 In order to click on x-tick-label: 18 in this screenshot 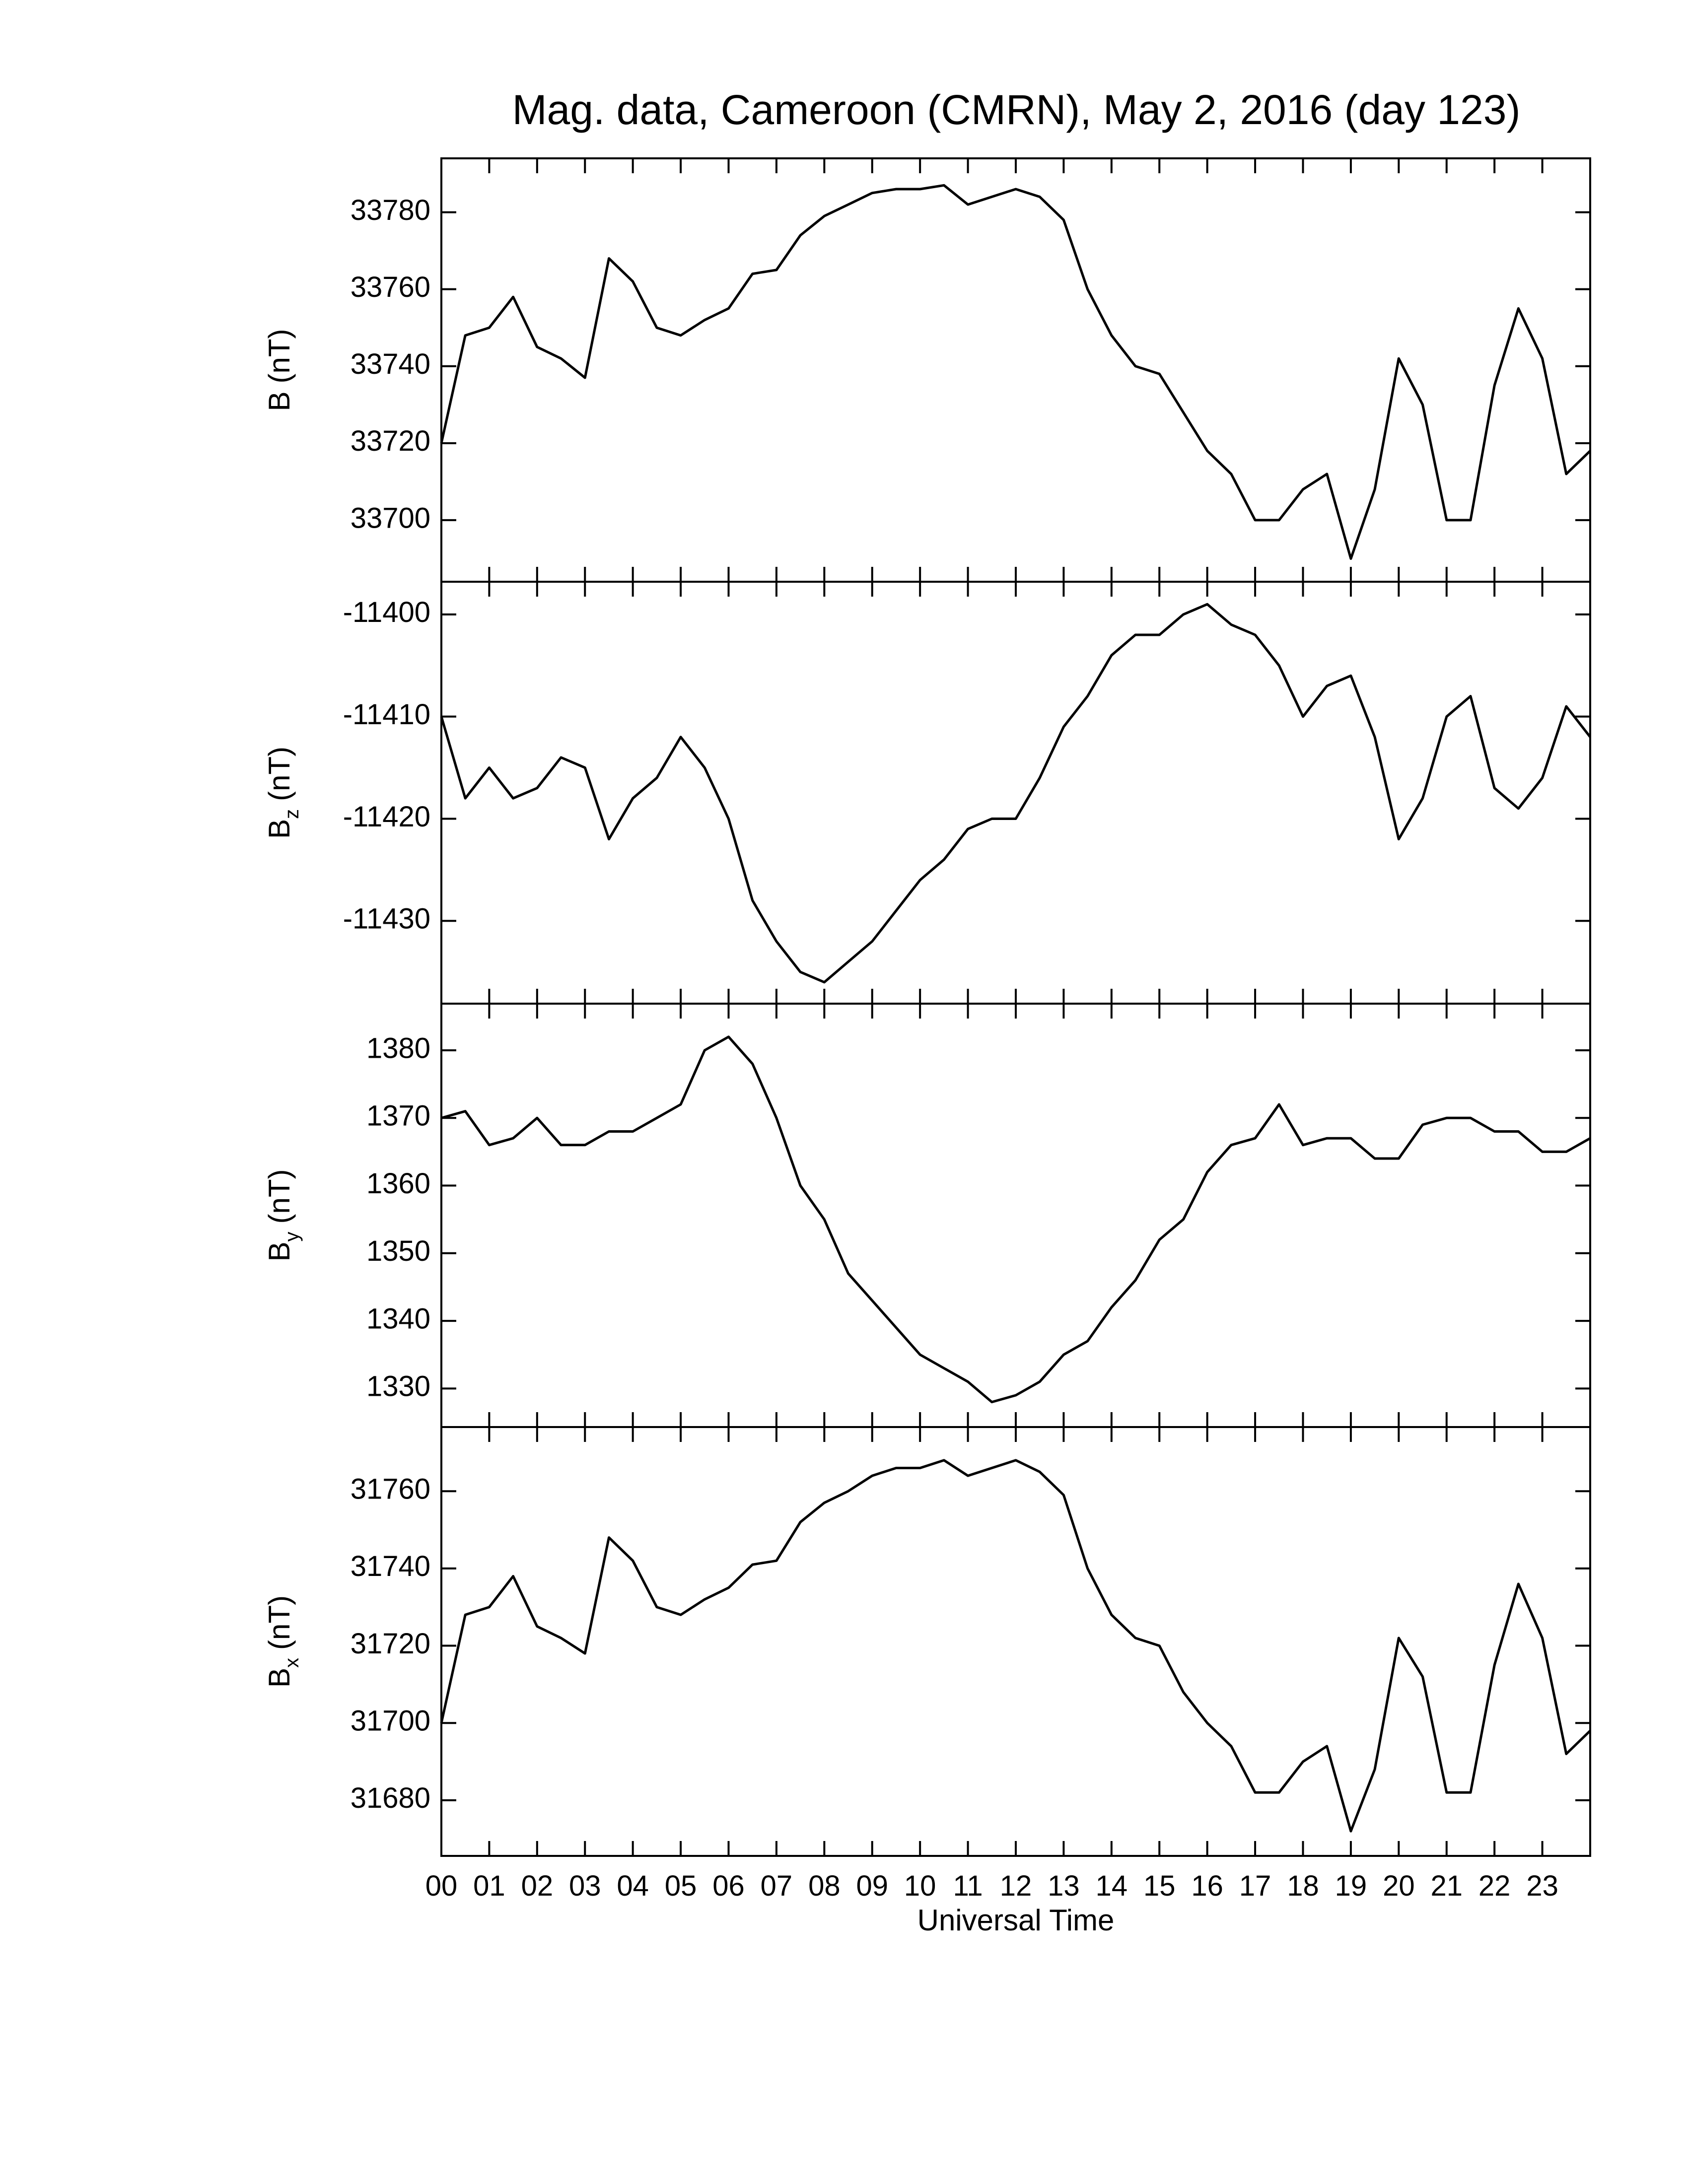, I will do `click(1303, 1886)`.